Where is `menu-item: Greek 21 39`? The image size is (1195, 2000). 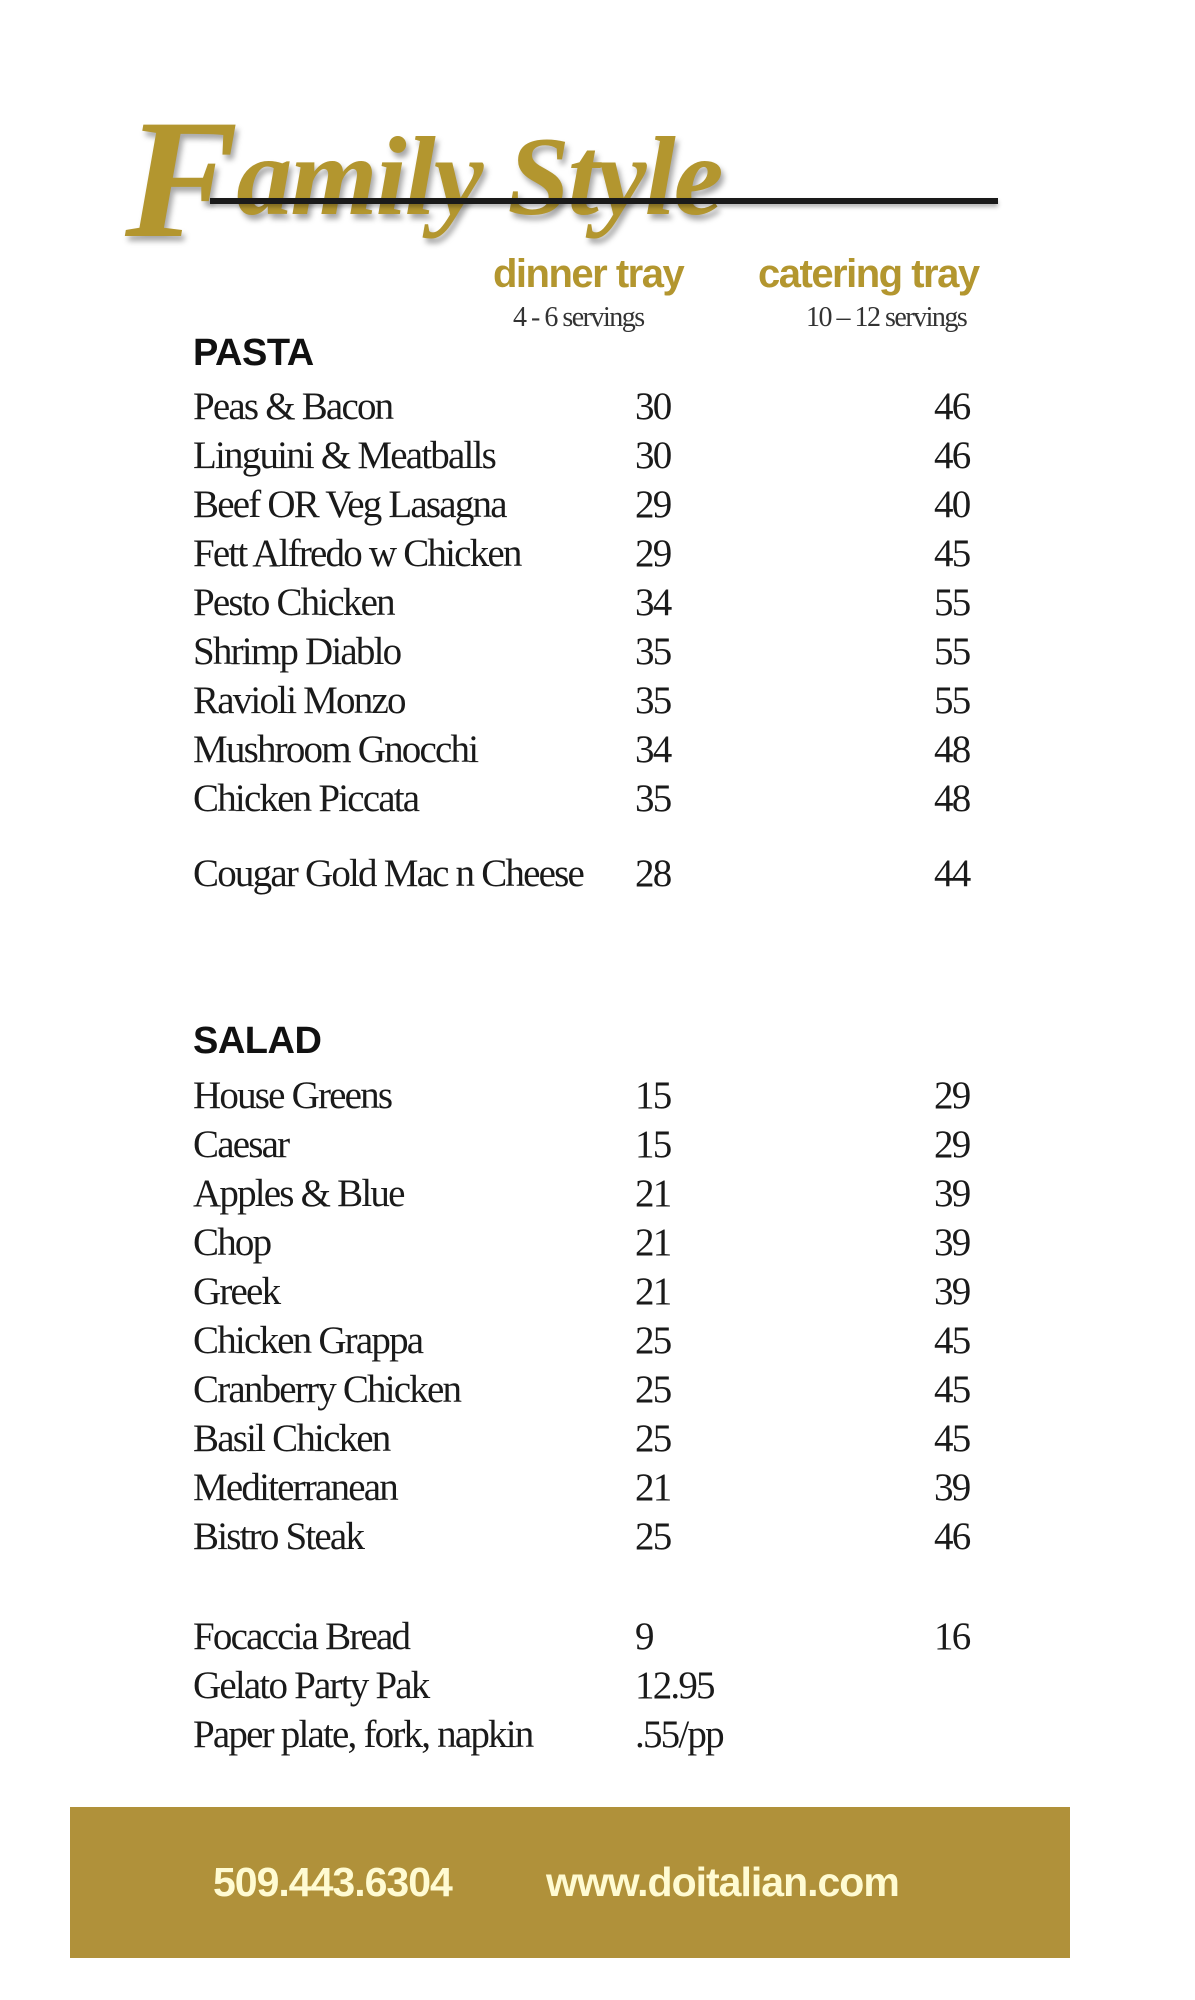
menu-item: Greek 21 39 is located at coordinates (643, 1291).